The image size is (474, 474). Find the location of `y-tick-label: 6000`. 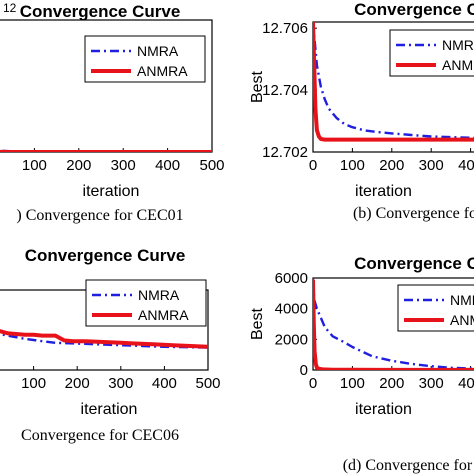

y-tick-label: 6000 is located at coordinates (291, 278).